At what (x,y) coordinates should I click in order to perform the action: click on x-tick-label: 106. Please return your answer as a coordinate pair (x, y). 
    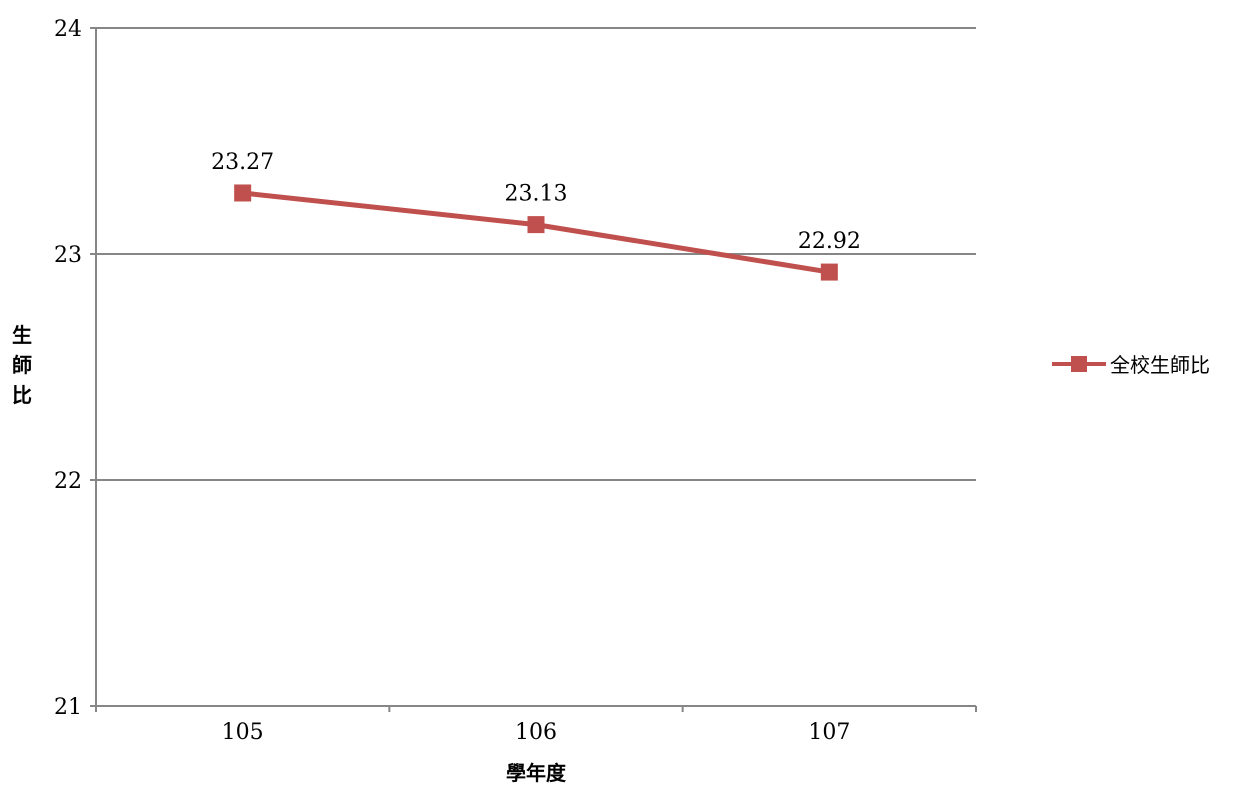
    Looking at the image, I should click on (536, 732).